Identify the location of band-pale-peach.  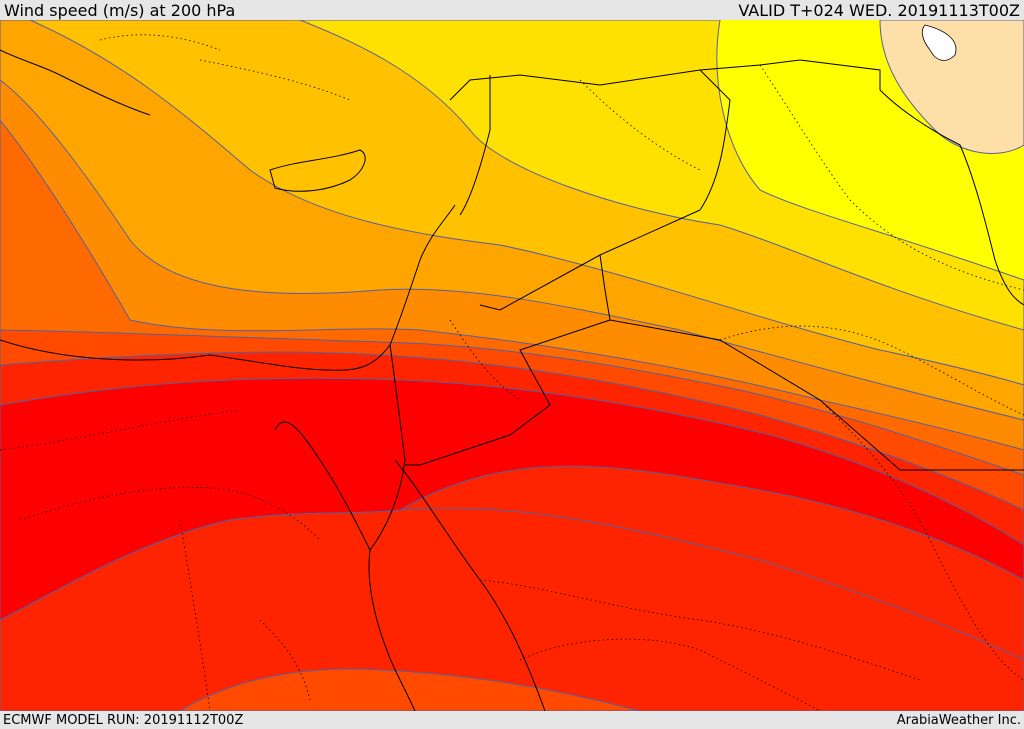
(951, 87).